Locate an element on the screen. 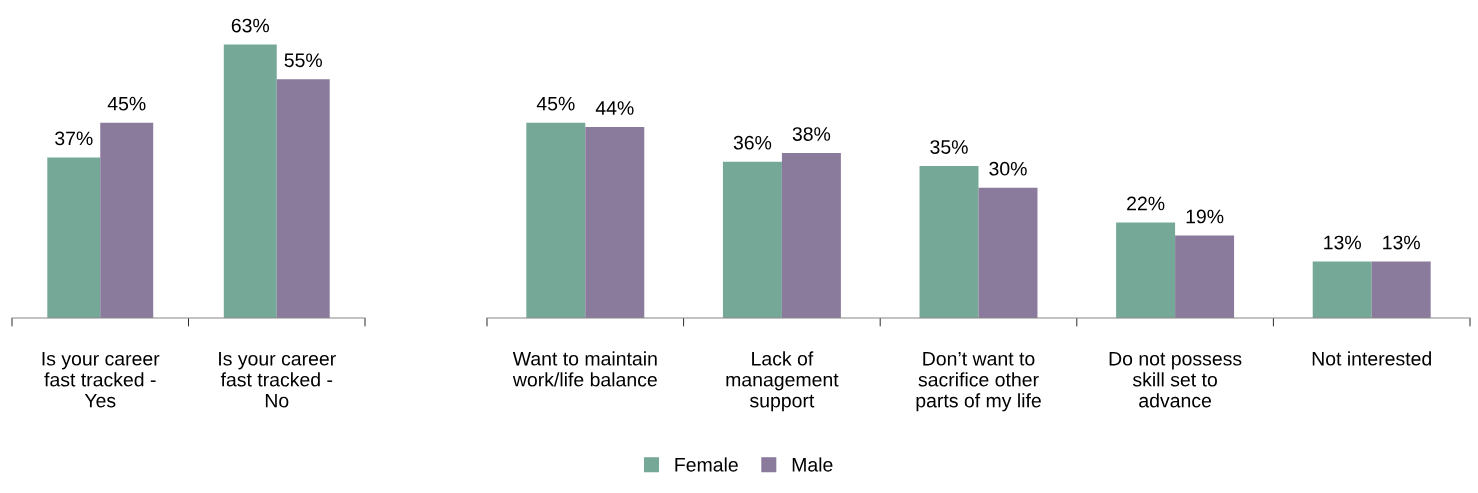 This screenshot has width=1478, height=493. data-label: 37% is located at coordinates (74, 138).